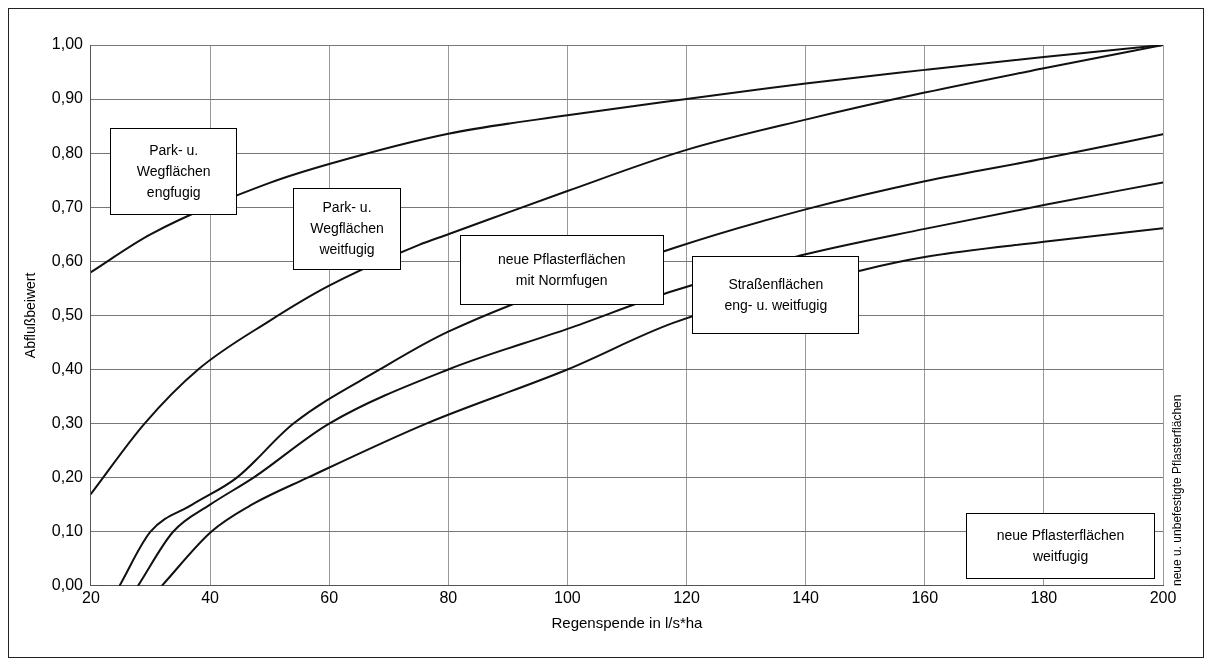 The height and width of the screenshot is (662, 1214). What do you see at coordinates (686, 597) in the screenshot?
I see `x-tick-label: 120` at bounding box center [686, 597].